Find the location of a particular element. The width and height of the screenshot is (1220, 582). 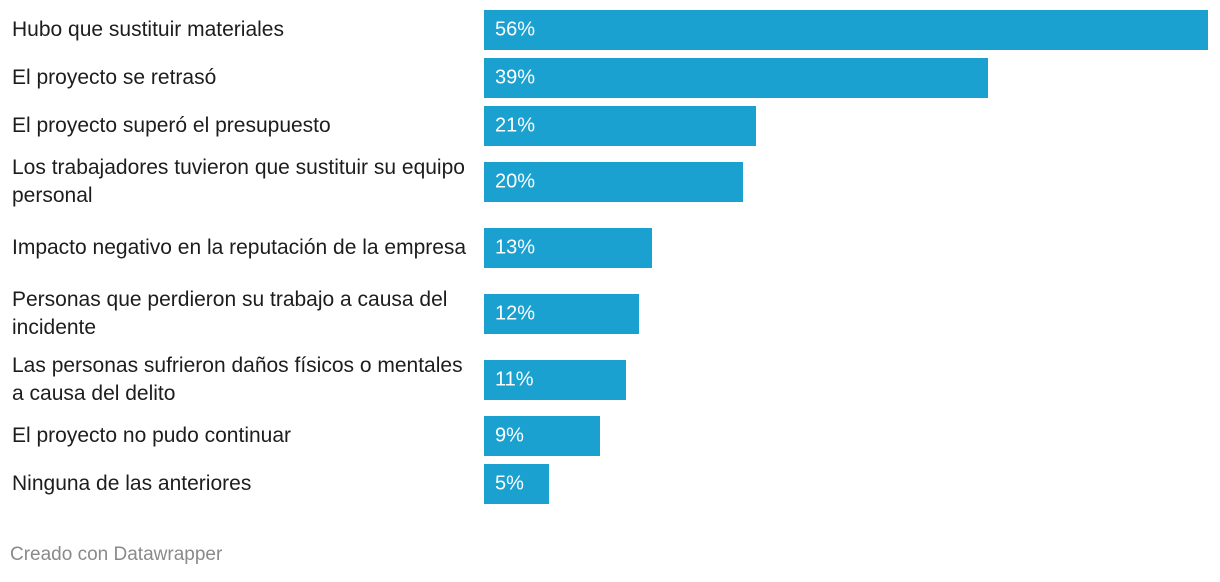

bar: 20% is located at coordinates (613, 182).